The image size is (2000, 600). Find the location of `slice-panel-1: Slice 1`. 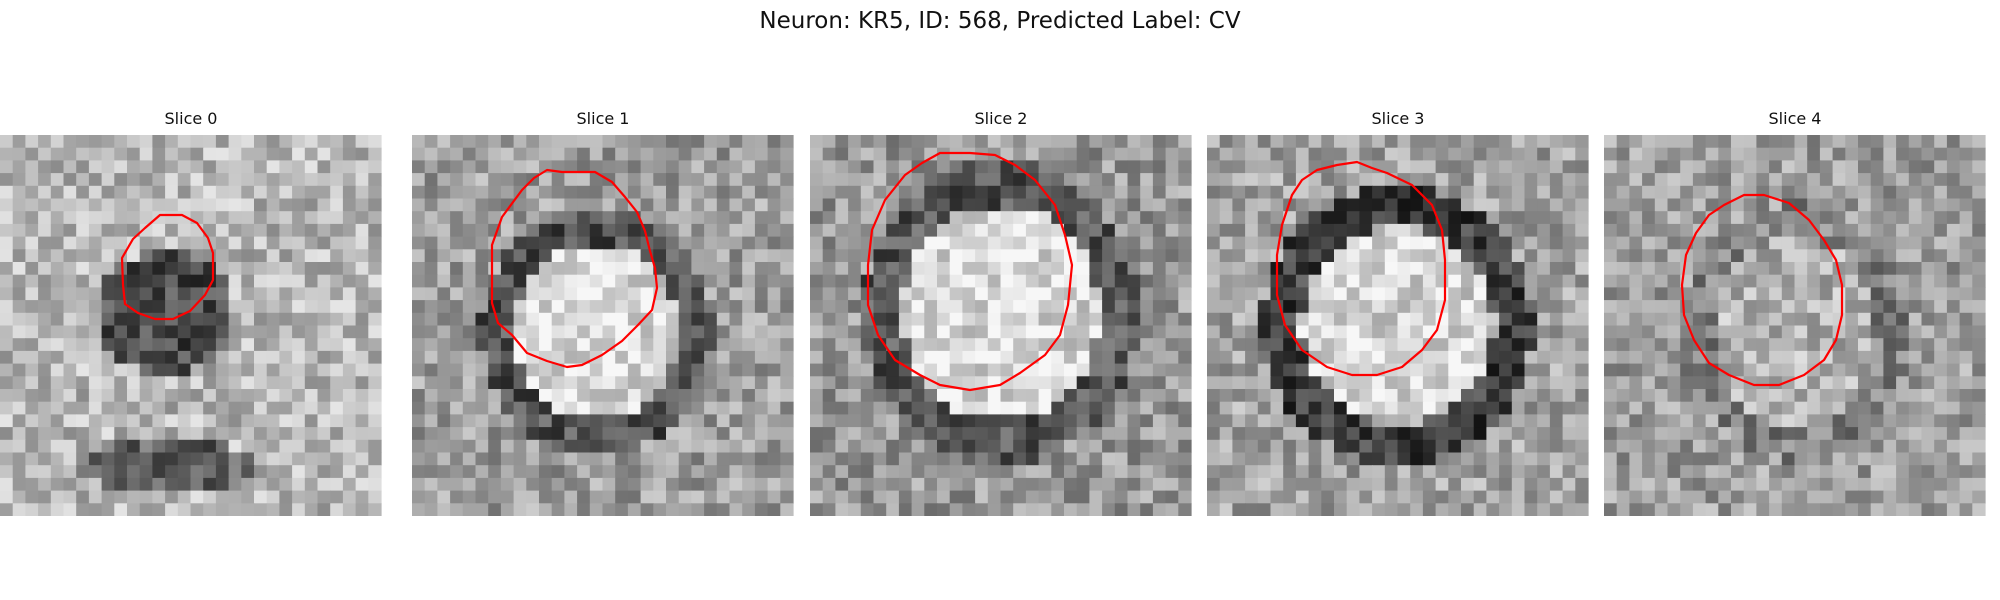

slice-panel-1: Slice 1 is located at coordinates (603, 312).